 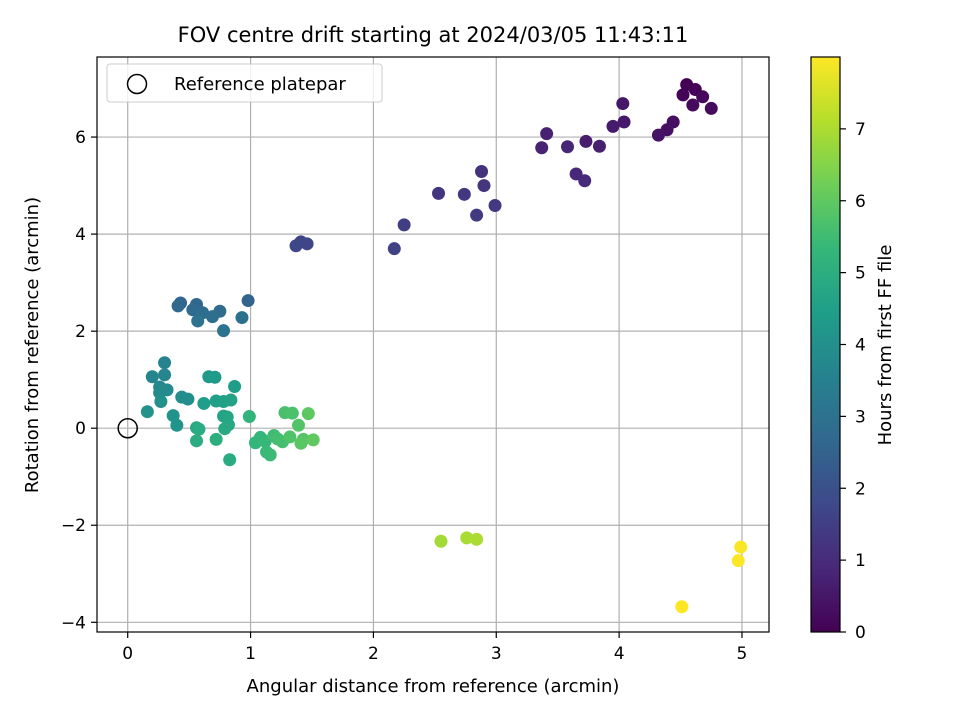 I want to click on colorbar-tick-label: 1, so click(x=860, y=561).